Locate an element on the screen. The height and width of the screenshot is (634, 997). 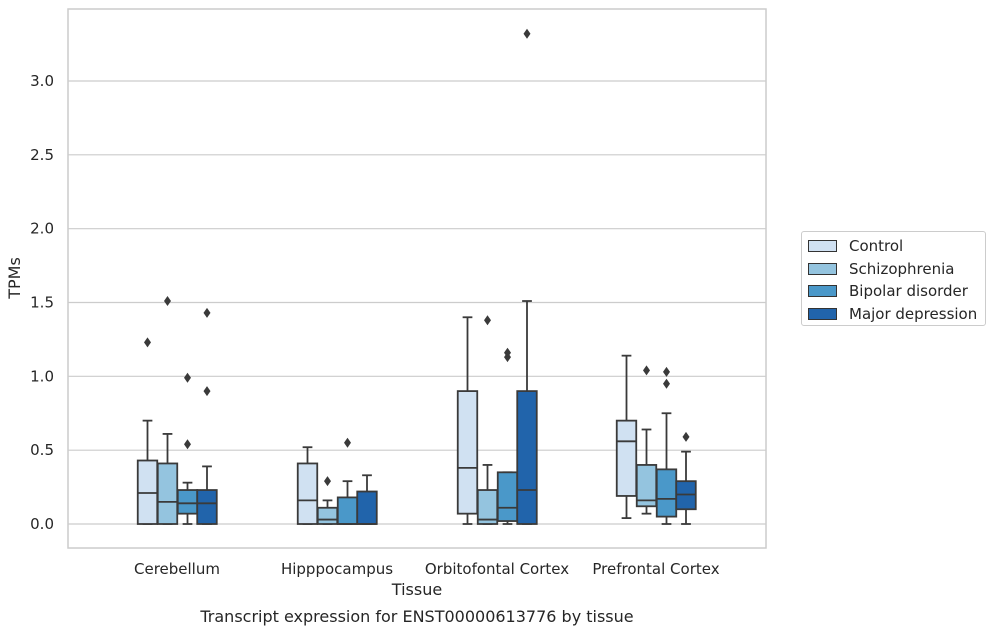
legend-label: Major depression is located at coordinates (913, 313).